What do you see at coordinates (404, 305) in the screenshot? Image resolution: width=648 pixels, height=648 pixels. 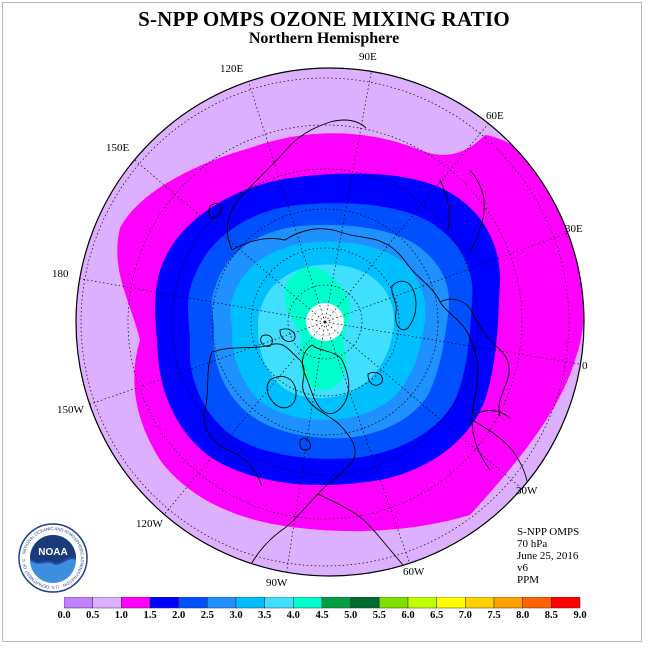 I see `scandinavia-coast` at bounding box center [404, 305].